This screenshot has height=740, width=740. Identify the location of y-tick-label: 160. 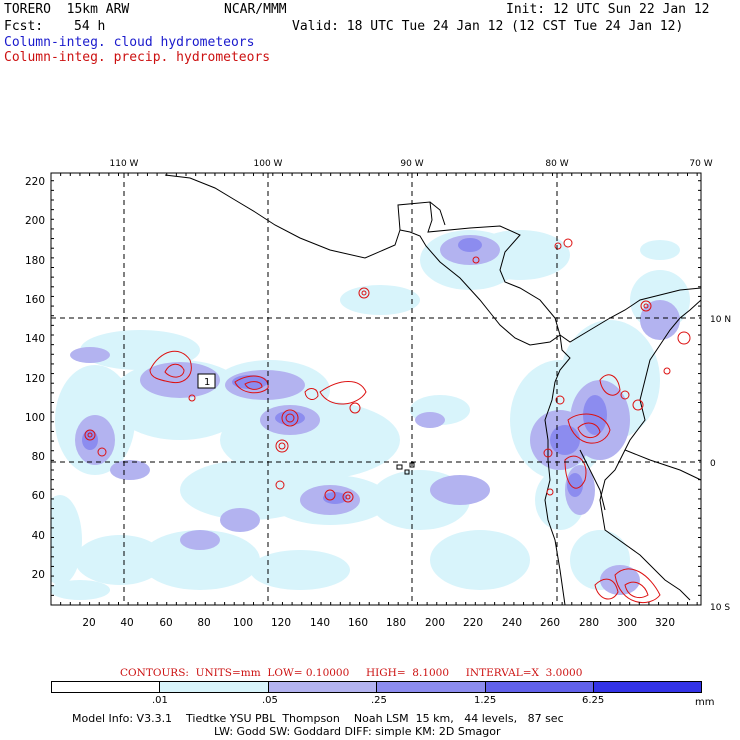
(35, 300).